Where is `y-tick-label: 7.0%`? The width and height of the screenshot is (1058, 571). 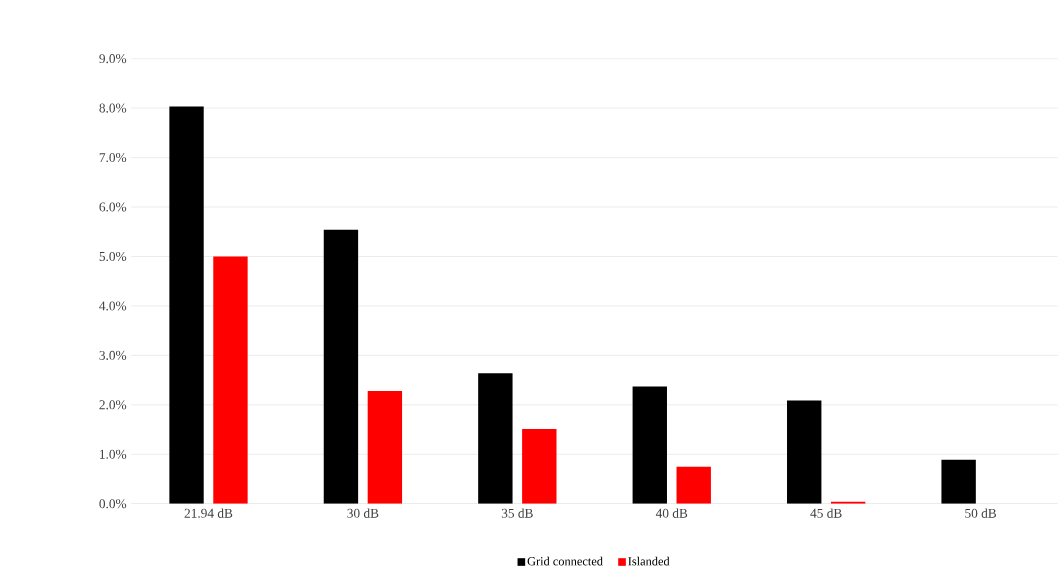
y-tick-label: 7.0% is located at coordinates (113, 157).